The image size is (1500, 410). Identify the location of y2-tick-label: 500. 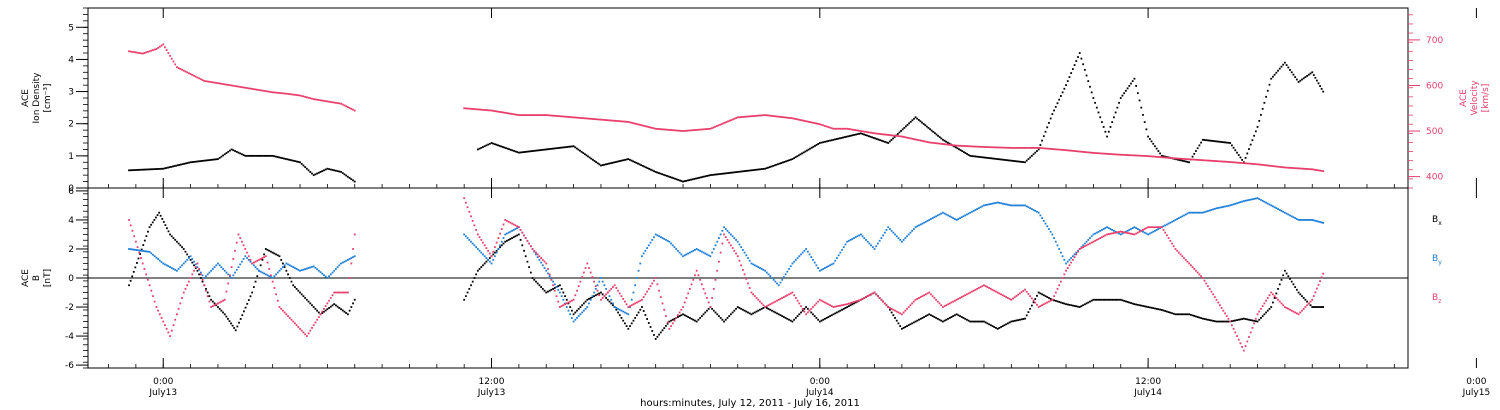
(1434, 132).